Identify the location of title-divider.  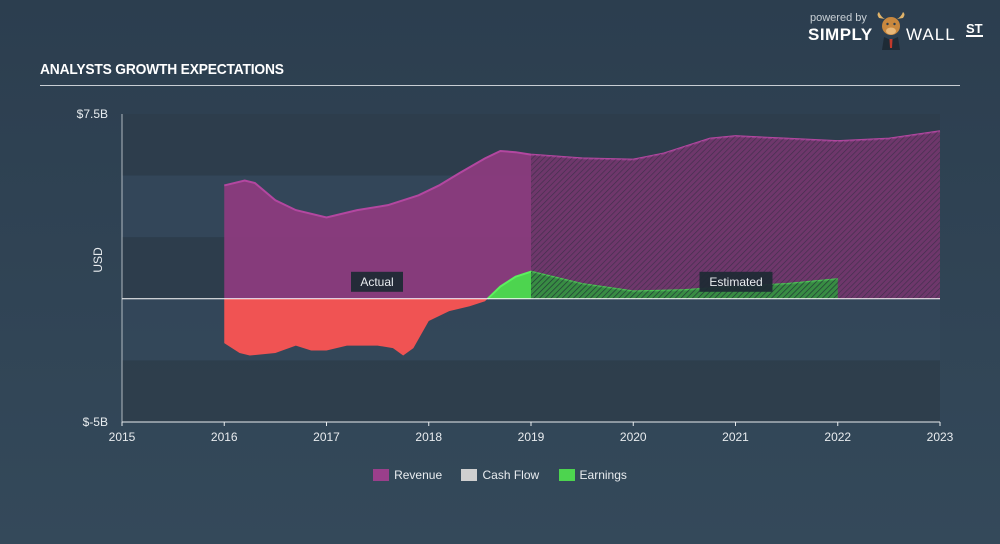
(500, 85).